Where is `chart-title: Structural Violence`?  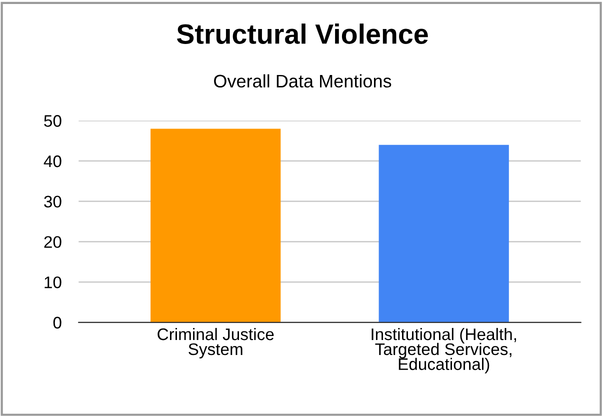 chart-title: Structural Violence is located at coordinates (302, 34).